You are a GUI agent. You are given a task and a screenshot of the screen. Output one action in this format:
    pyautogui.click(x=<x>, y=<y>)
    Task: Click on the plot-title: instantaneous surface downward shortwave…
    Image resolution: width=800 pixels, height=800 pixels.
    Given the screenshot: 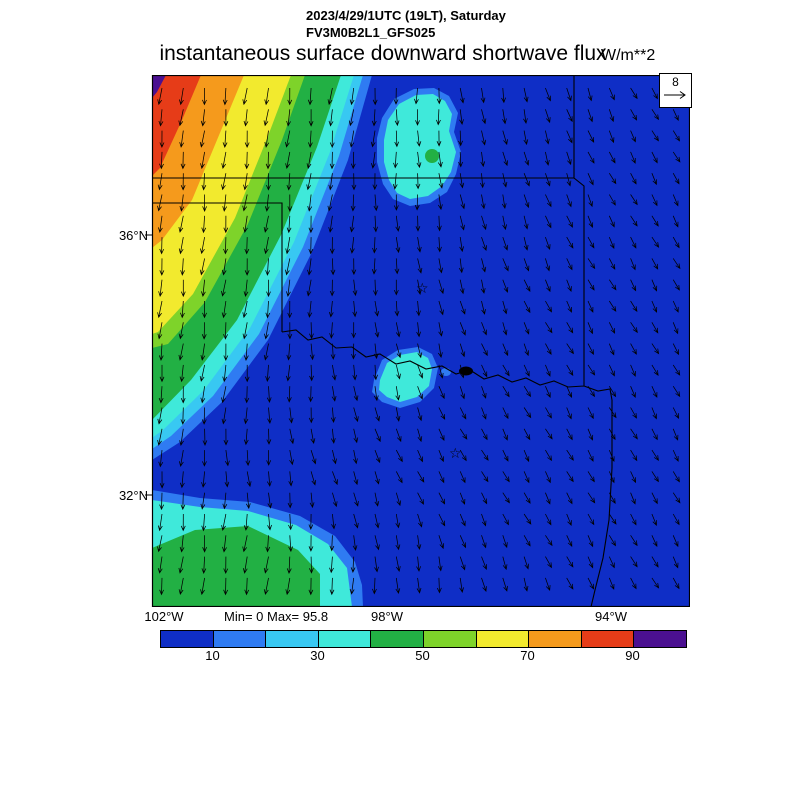 What is the action you would take?
    pyautogui.click(x=383, y=53)
    